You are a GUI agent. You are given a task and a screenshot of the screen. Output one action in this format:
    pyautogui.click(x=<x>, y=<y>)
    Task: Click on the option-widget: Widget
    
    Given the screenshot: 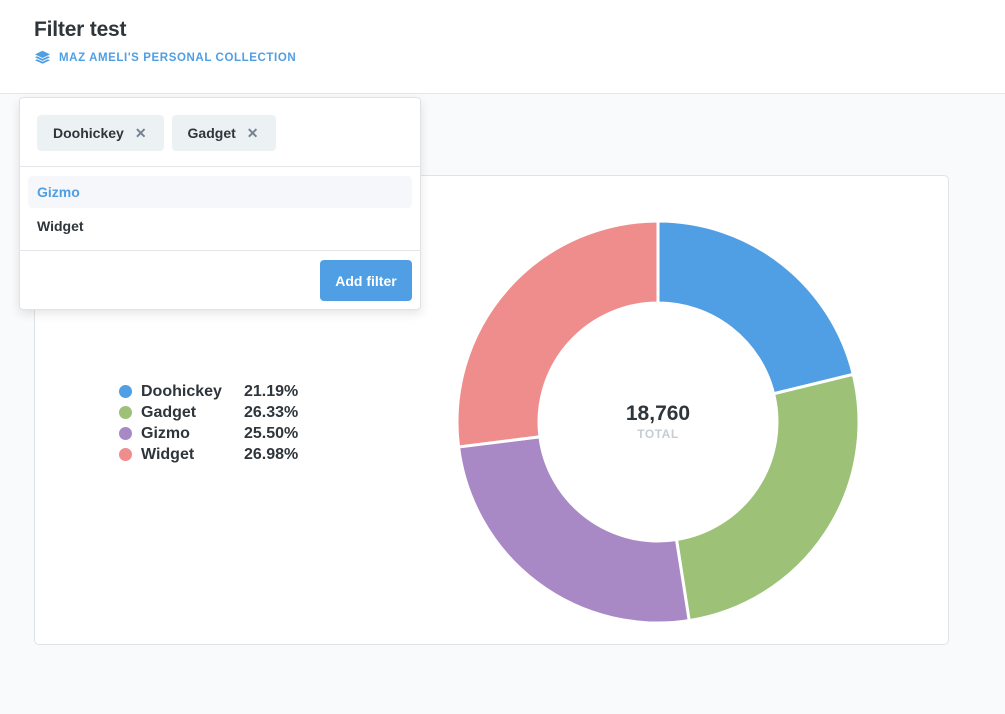 What is the action you would take?
    pyautogui.click(x=60, y=226)
    